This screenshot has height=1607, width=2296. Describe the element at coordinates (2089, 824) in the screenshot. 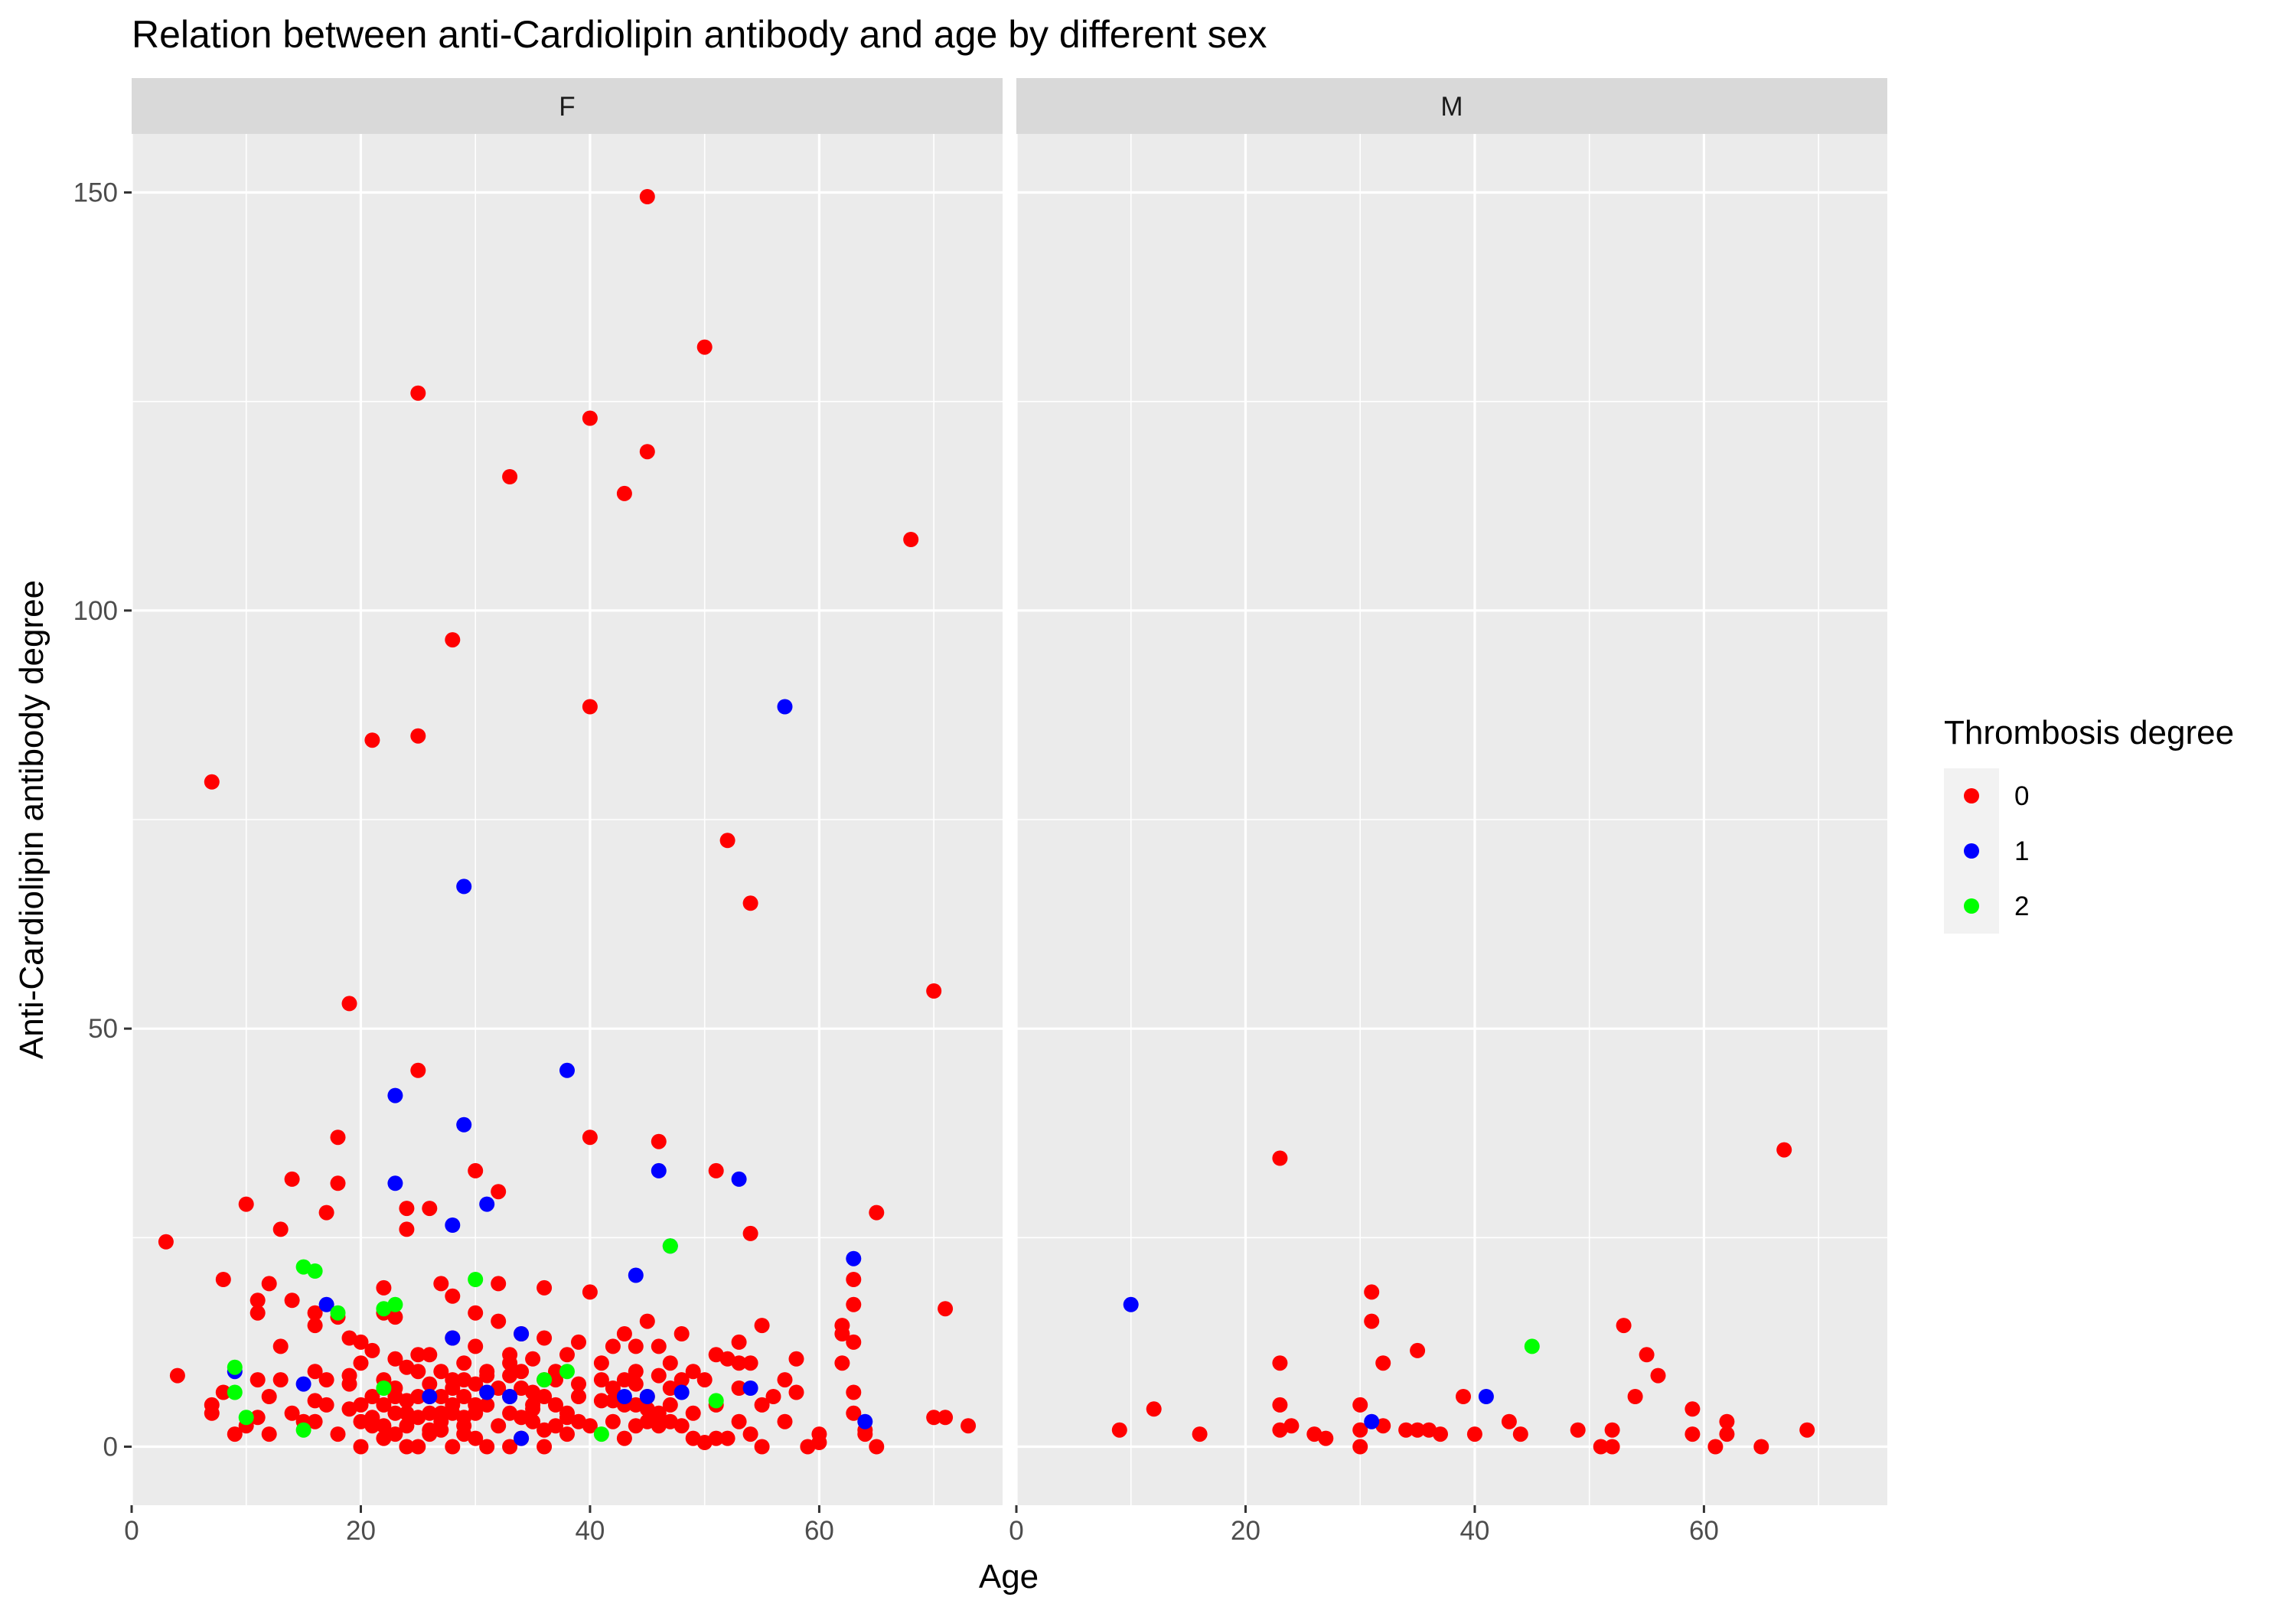

I see `legend: Thrombosis degree 0 1 2` at that location.